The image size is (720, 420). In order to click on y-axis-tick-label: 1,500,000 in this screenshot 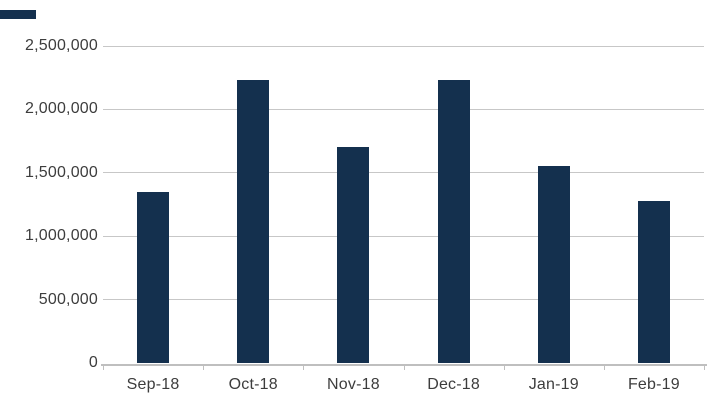, I will do `click(61, 172)`.